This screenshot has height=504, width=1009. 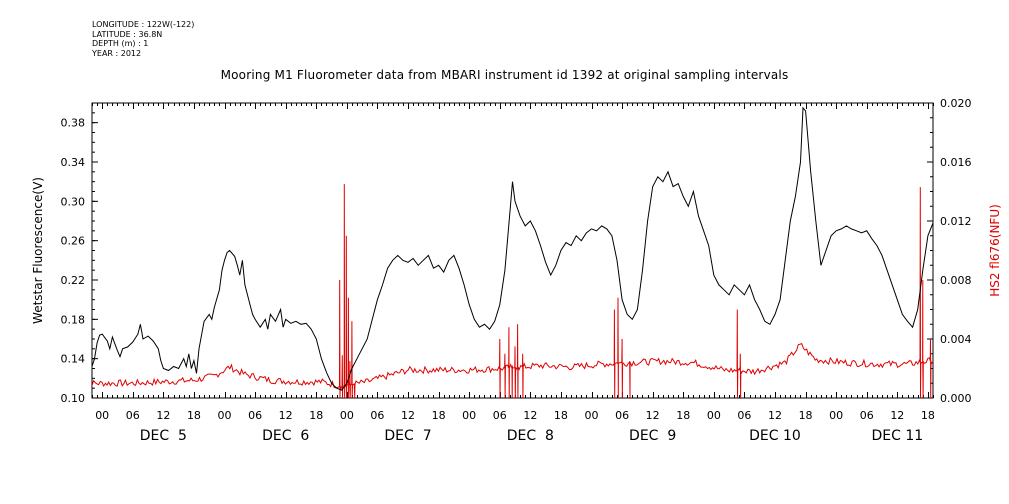 I want to click on year-label: YEAR : 2012, so click(x=117, y=53).